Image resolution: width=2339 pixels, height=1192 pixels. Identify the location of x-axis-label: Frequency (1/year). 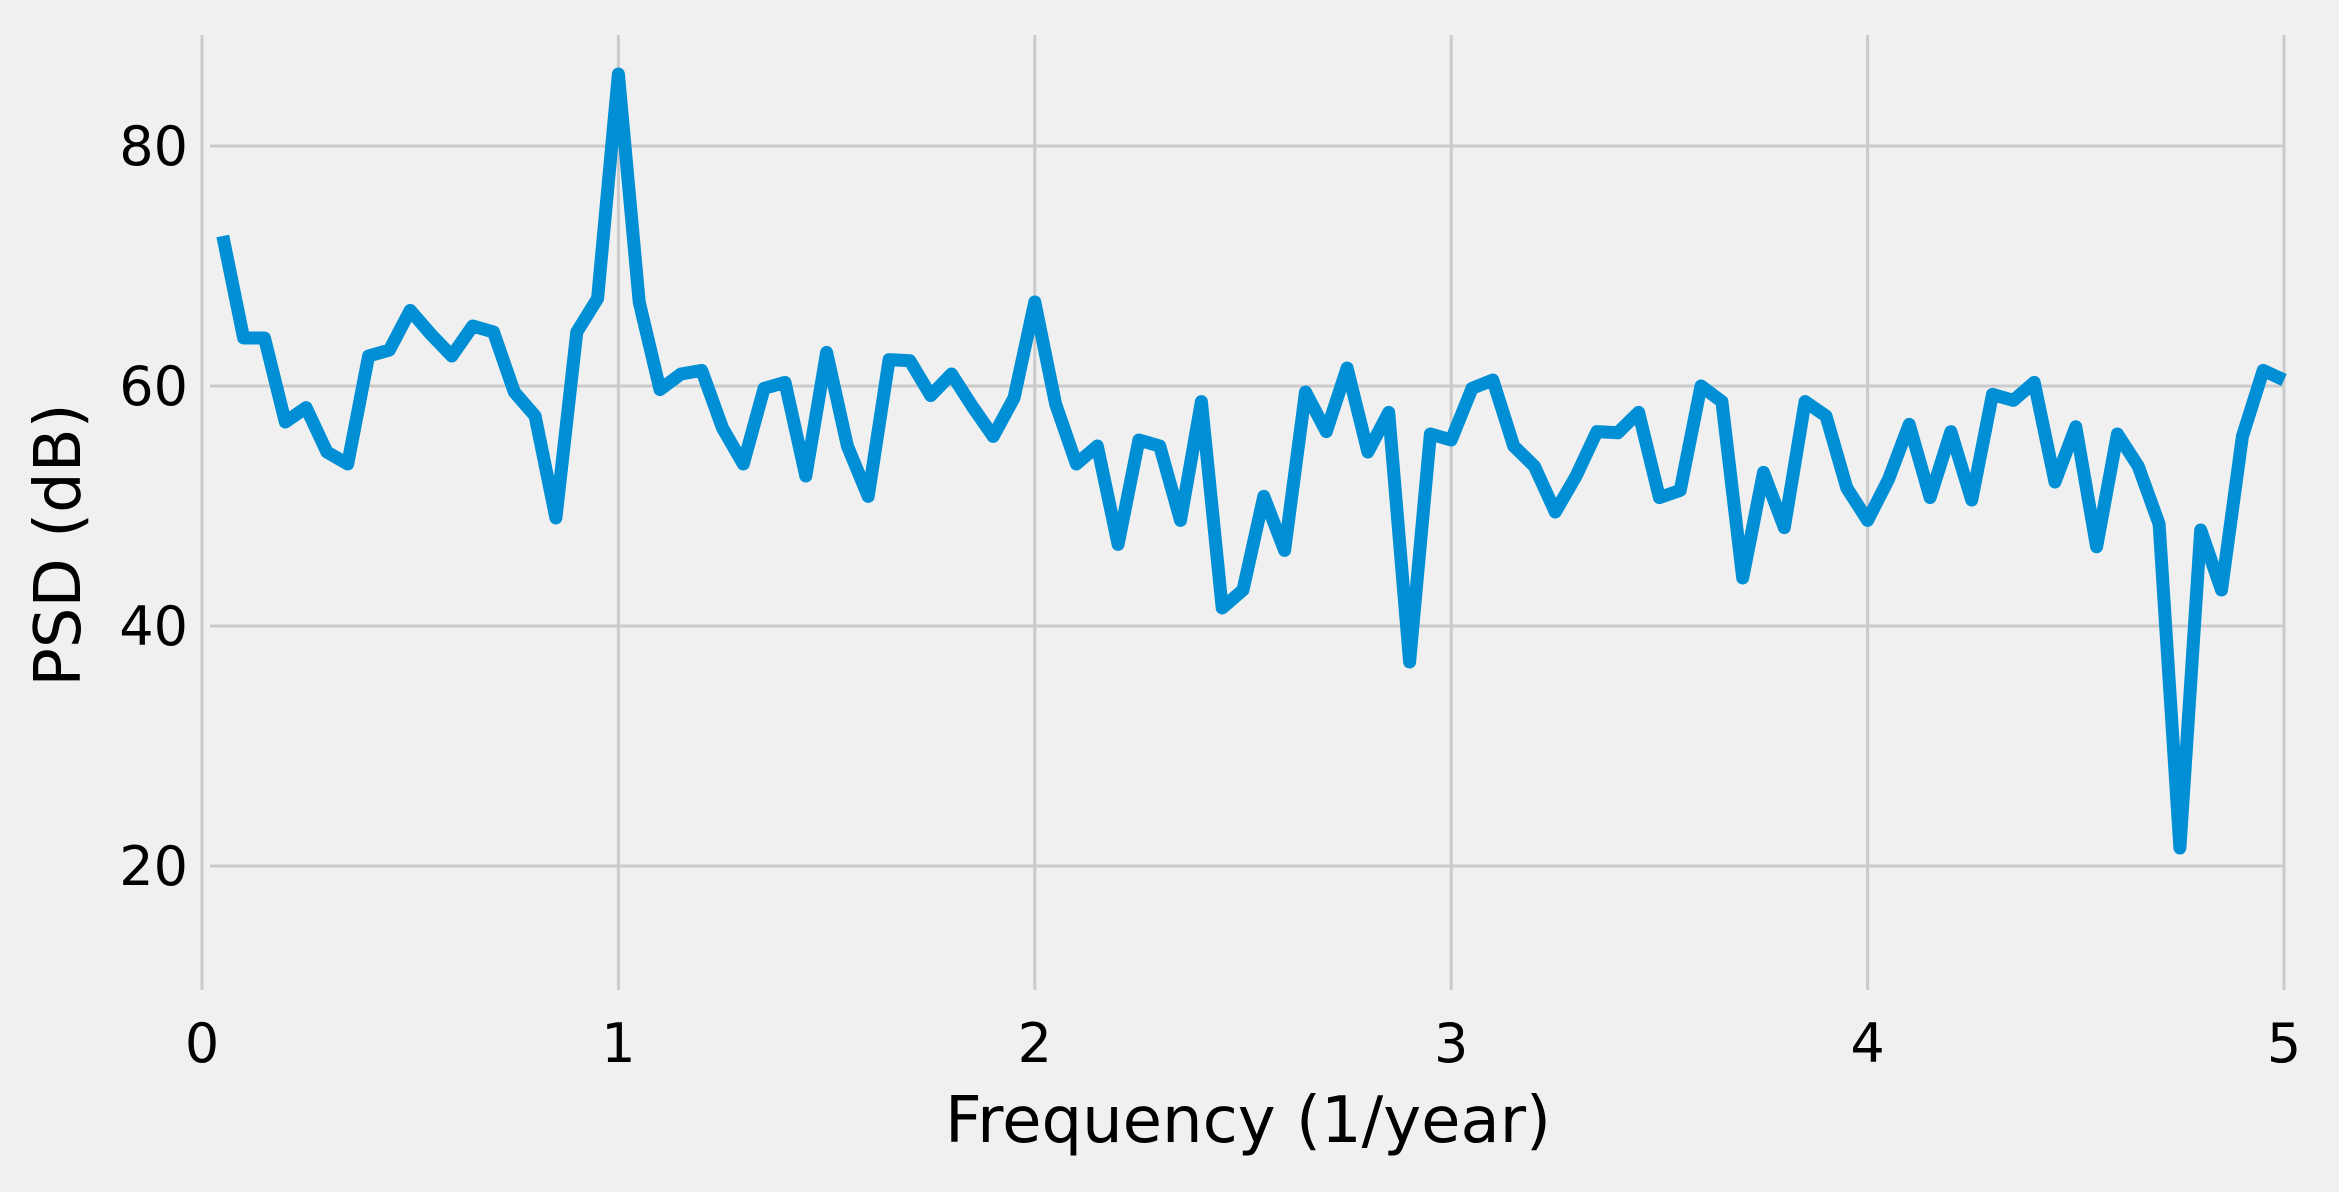
(1248, 1121).